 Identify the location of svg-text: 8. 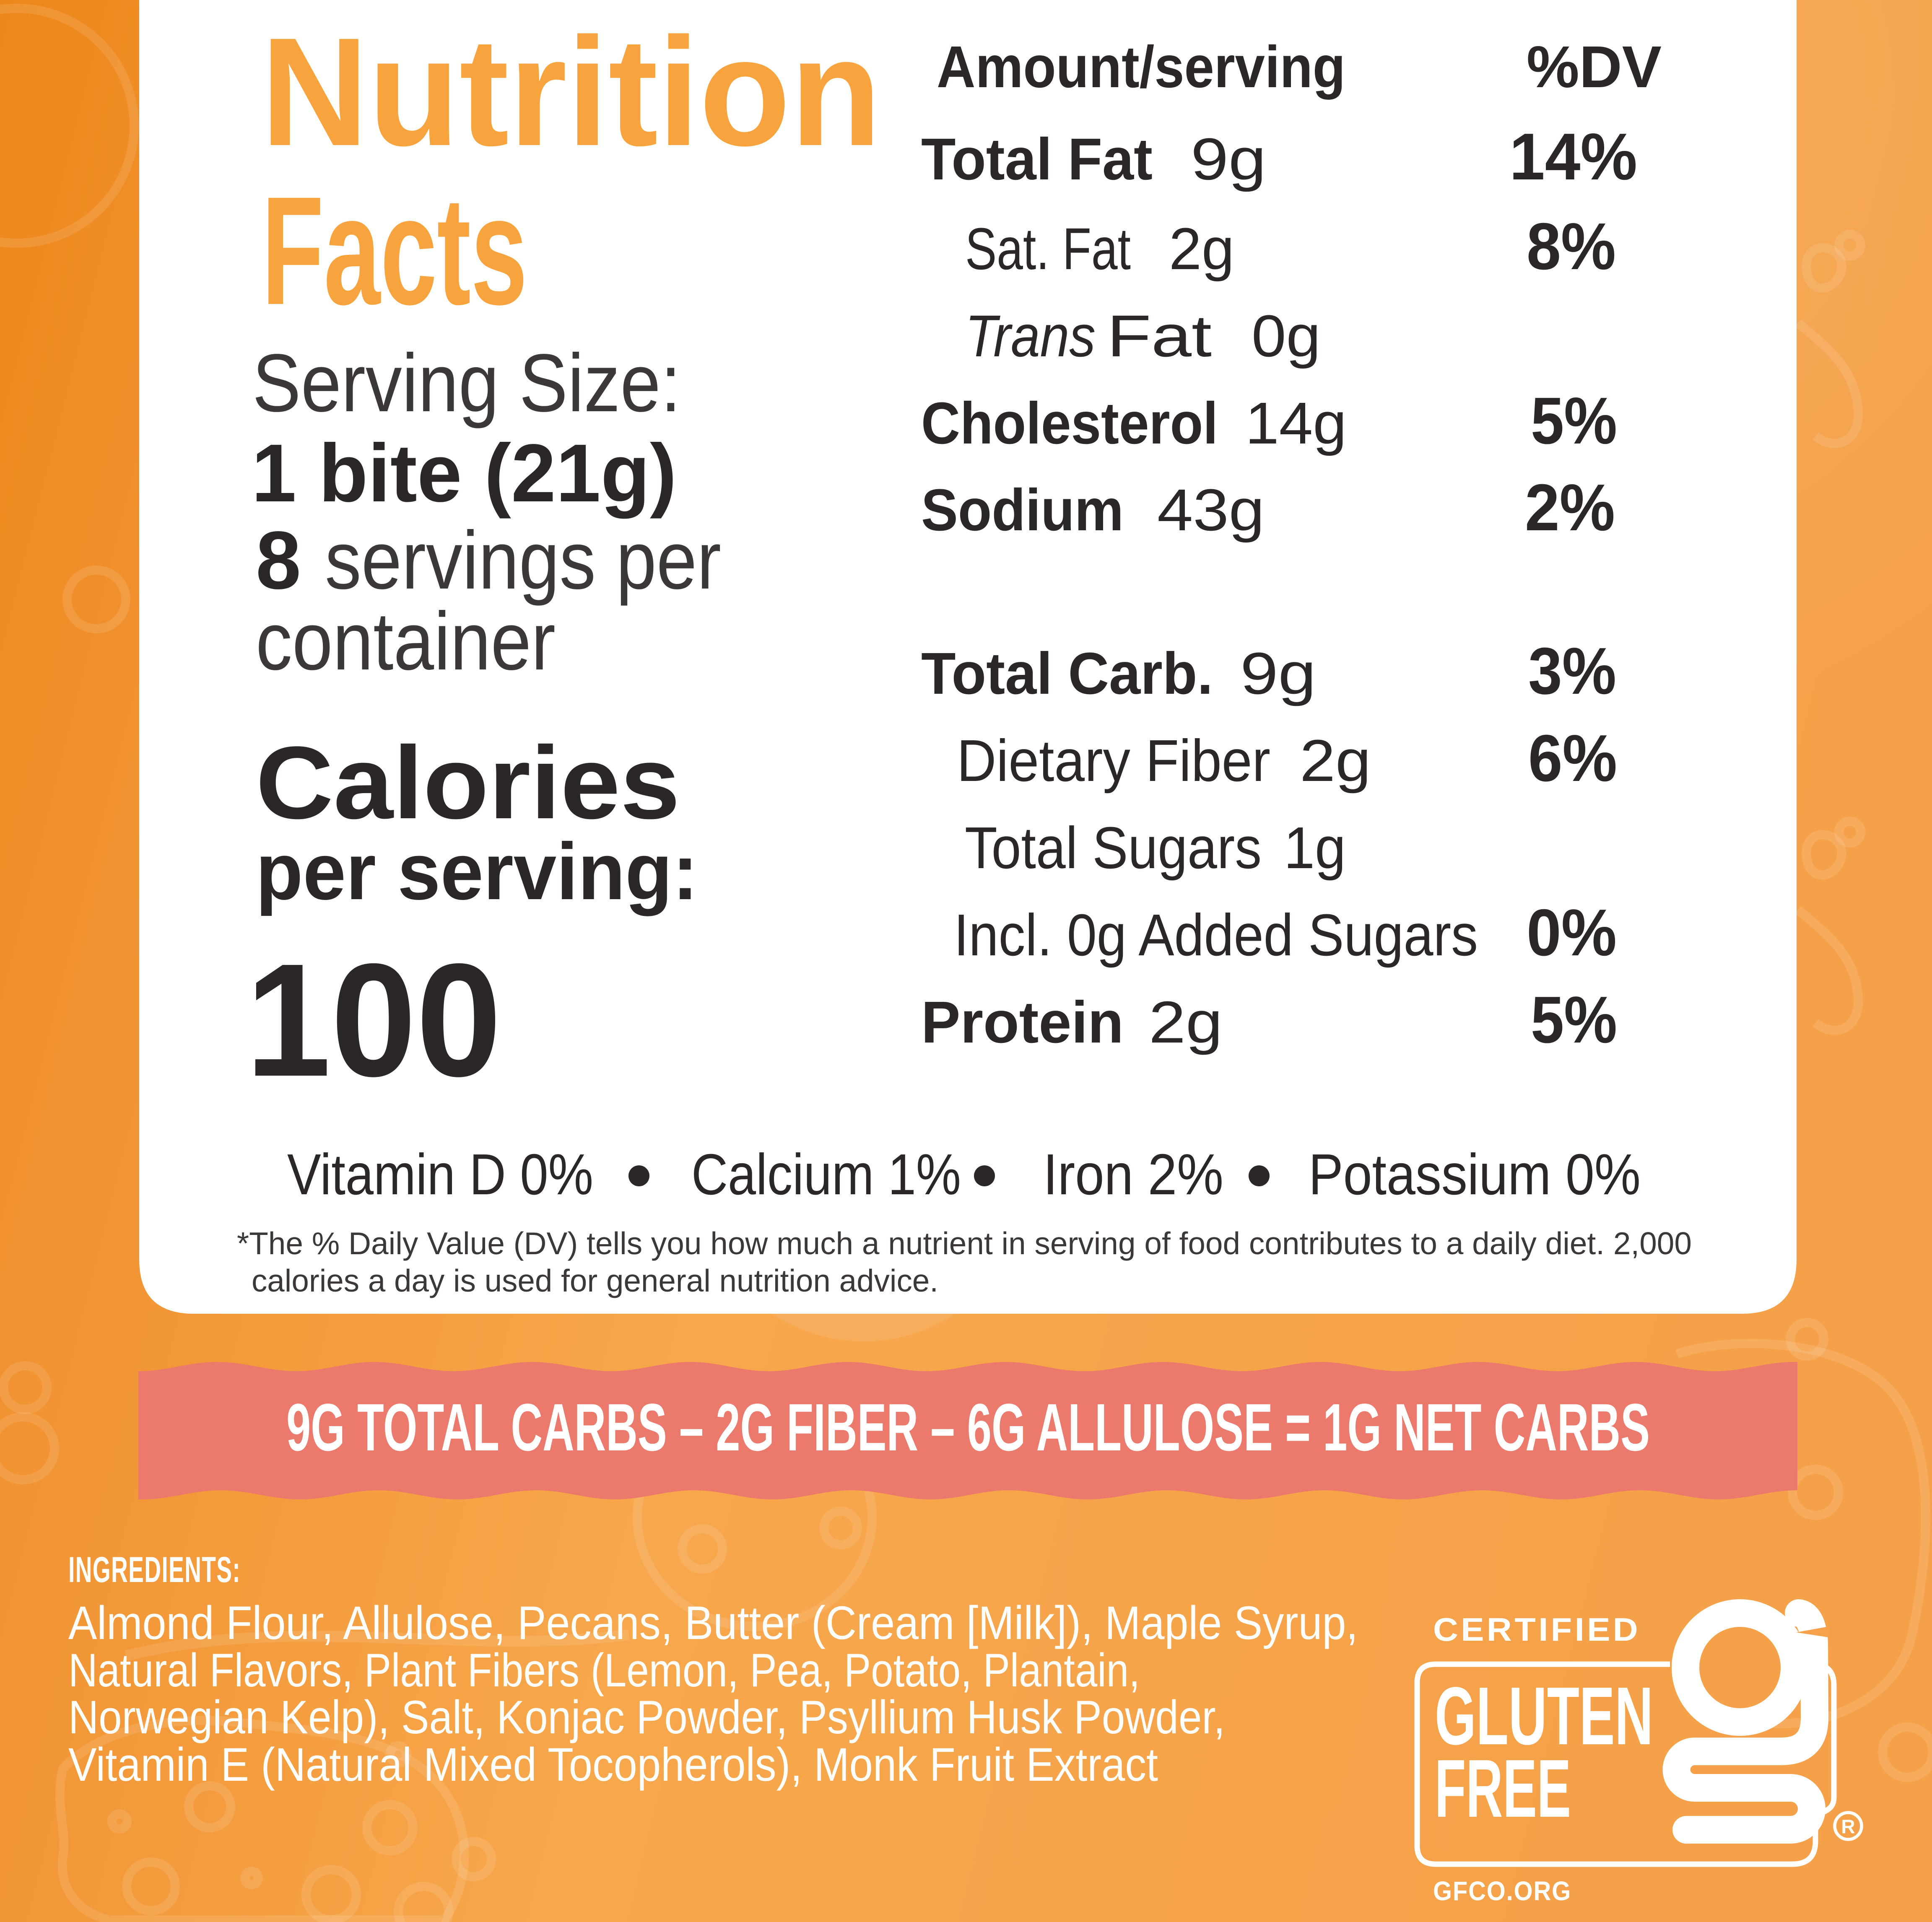
(278, 560).